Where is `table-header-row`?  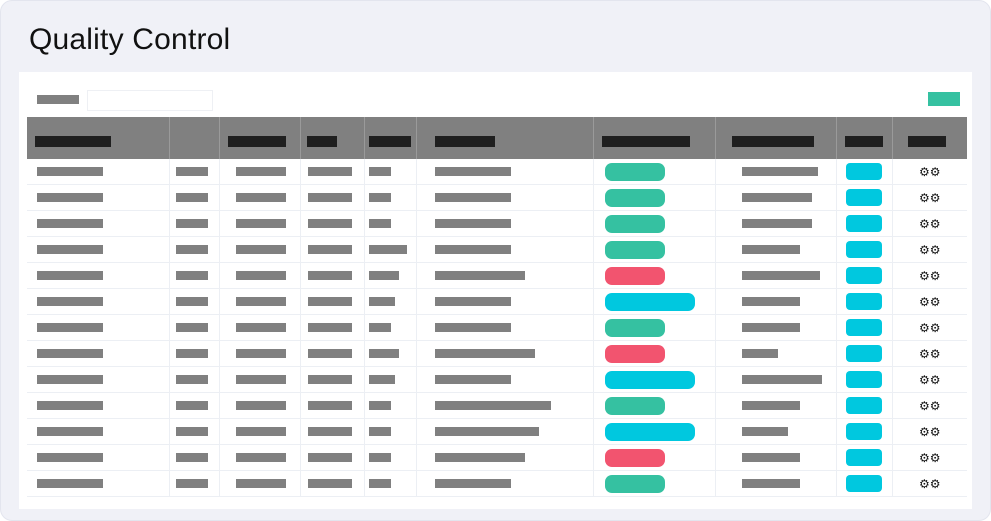
table-header-row is located at coordinates (497, 138).